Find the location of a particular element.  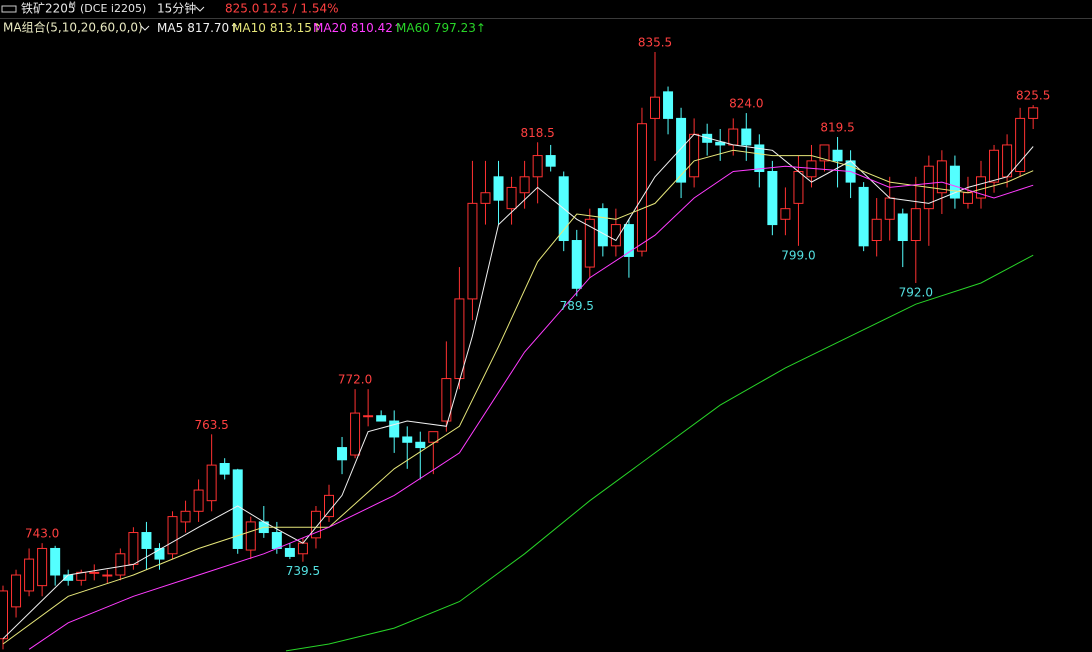

low-label: 739.5 is located at coordinates (303, 571).